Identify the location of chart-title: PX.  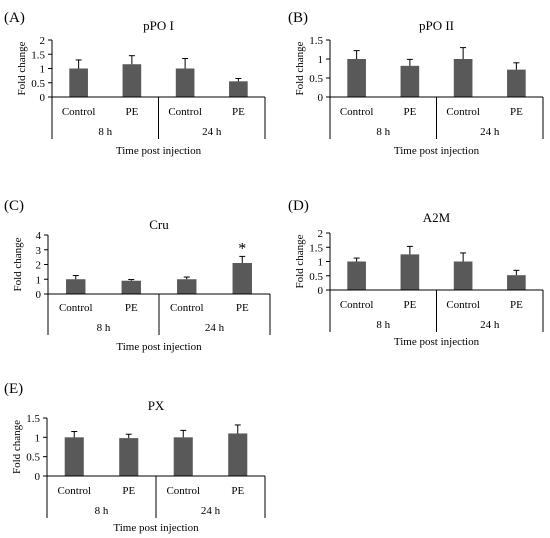
(156, 405).